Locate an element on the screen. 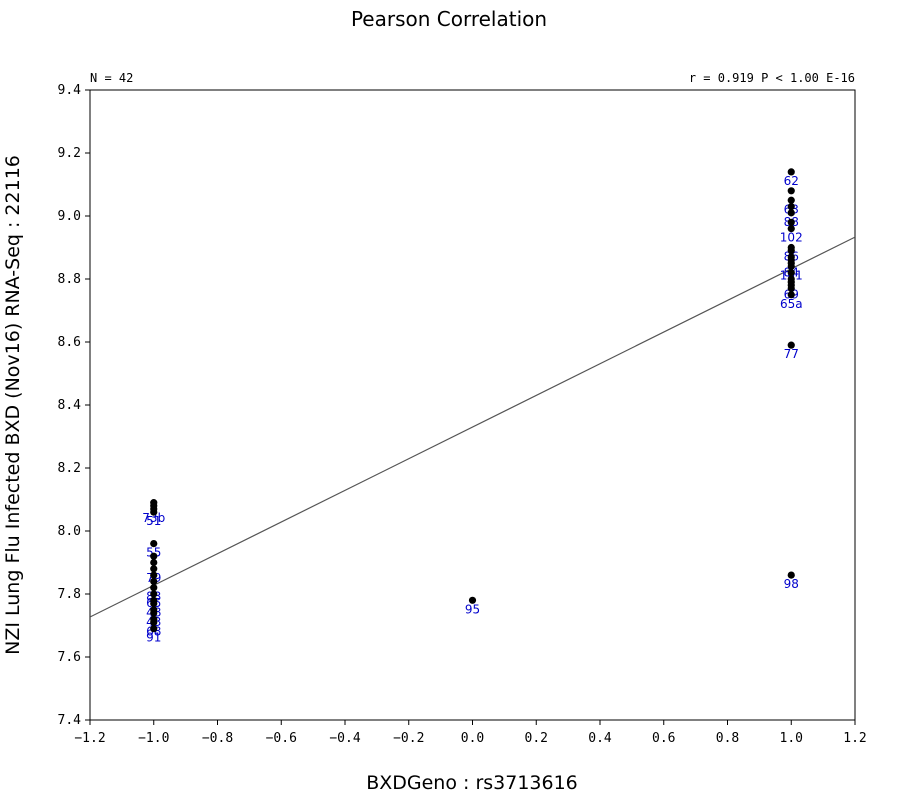 This screenshot has height=810, width=900. x-tick-label: 1.2 is located at coordinates (854, 738).